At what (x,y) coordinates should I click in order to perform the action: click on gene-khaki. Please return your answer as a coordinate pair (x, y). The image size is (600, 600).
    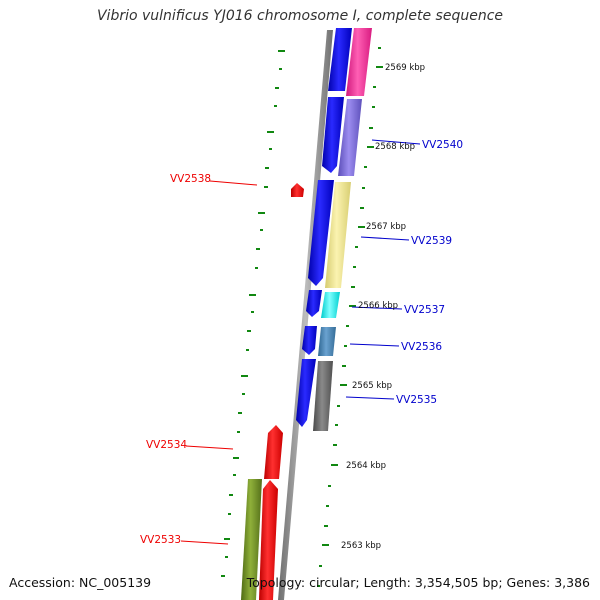
    Looking at the image, I should click on (338, 235).